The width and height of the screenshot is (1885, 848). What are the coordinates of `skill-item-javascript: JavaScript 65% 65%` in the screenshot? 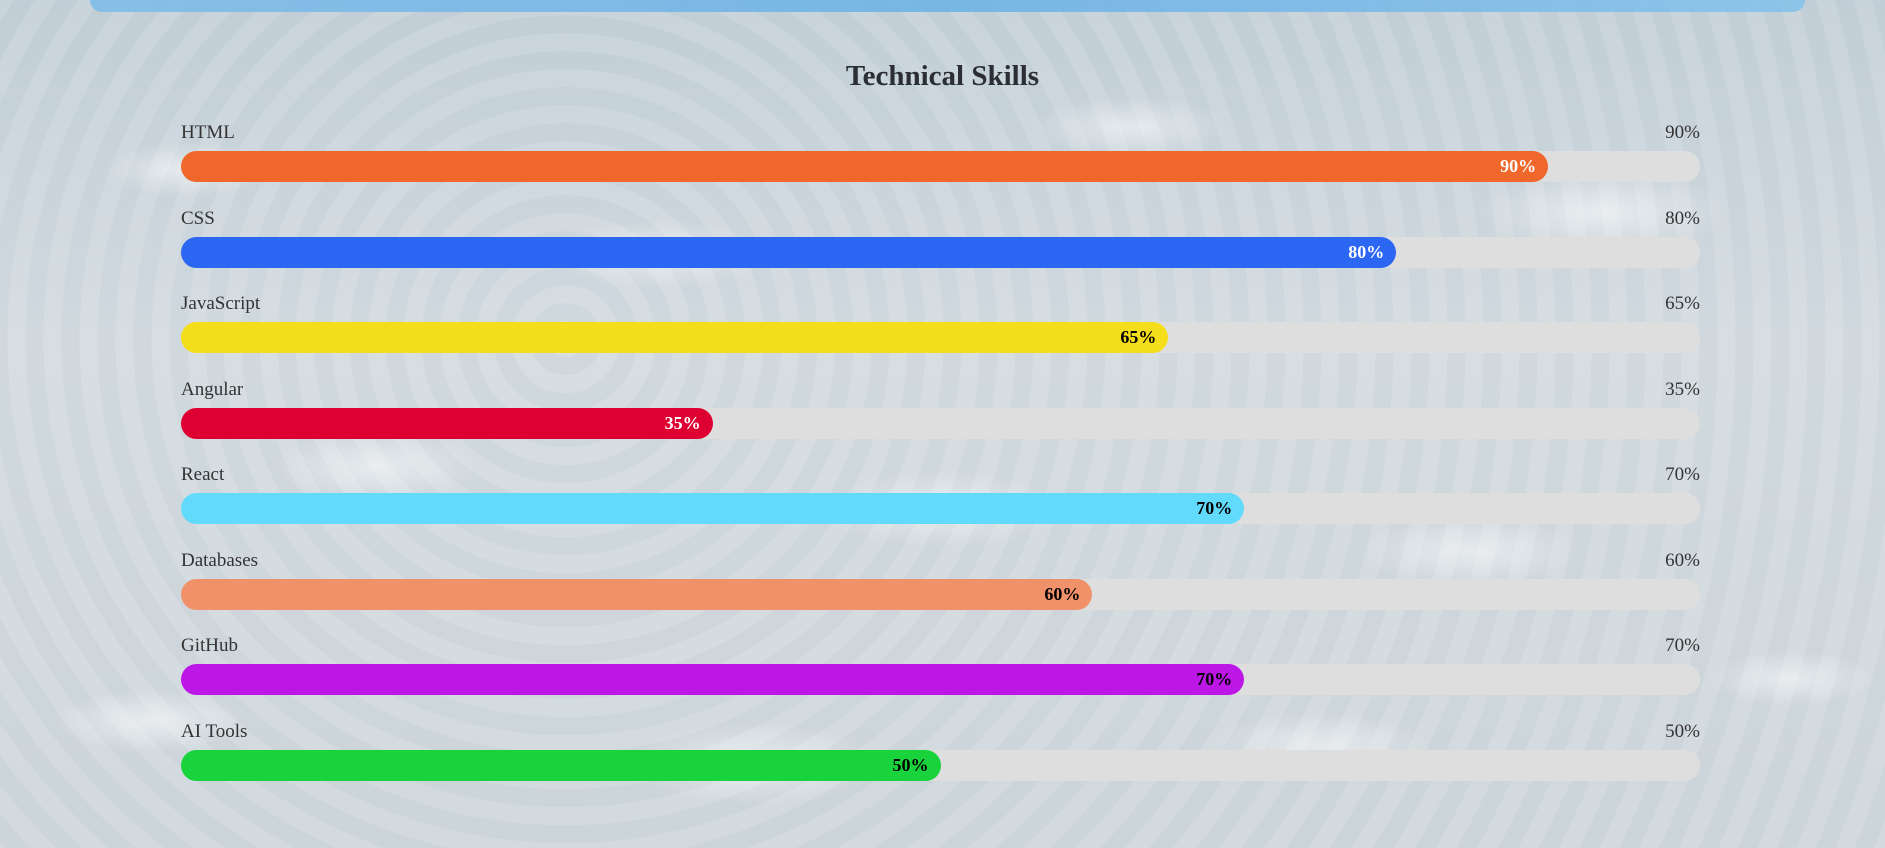 It's located at (940, 336).